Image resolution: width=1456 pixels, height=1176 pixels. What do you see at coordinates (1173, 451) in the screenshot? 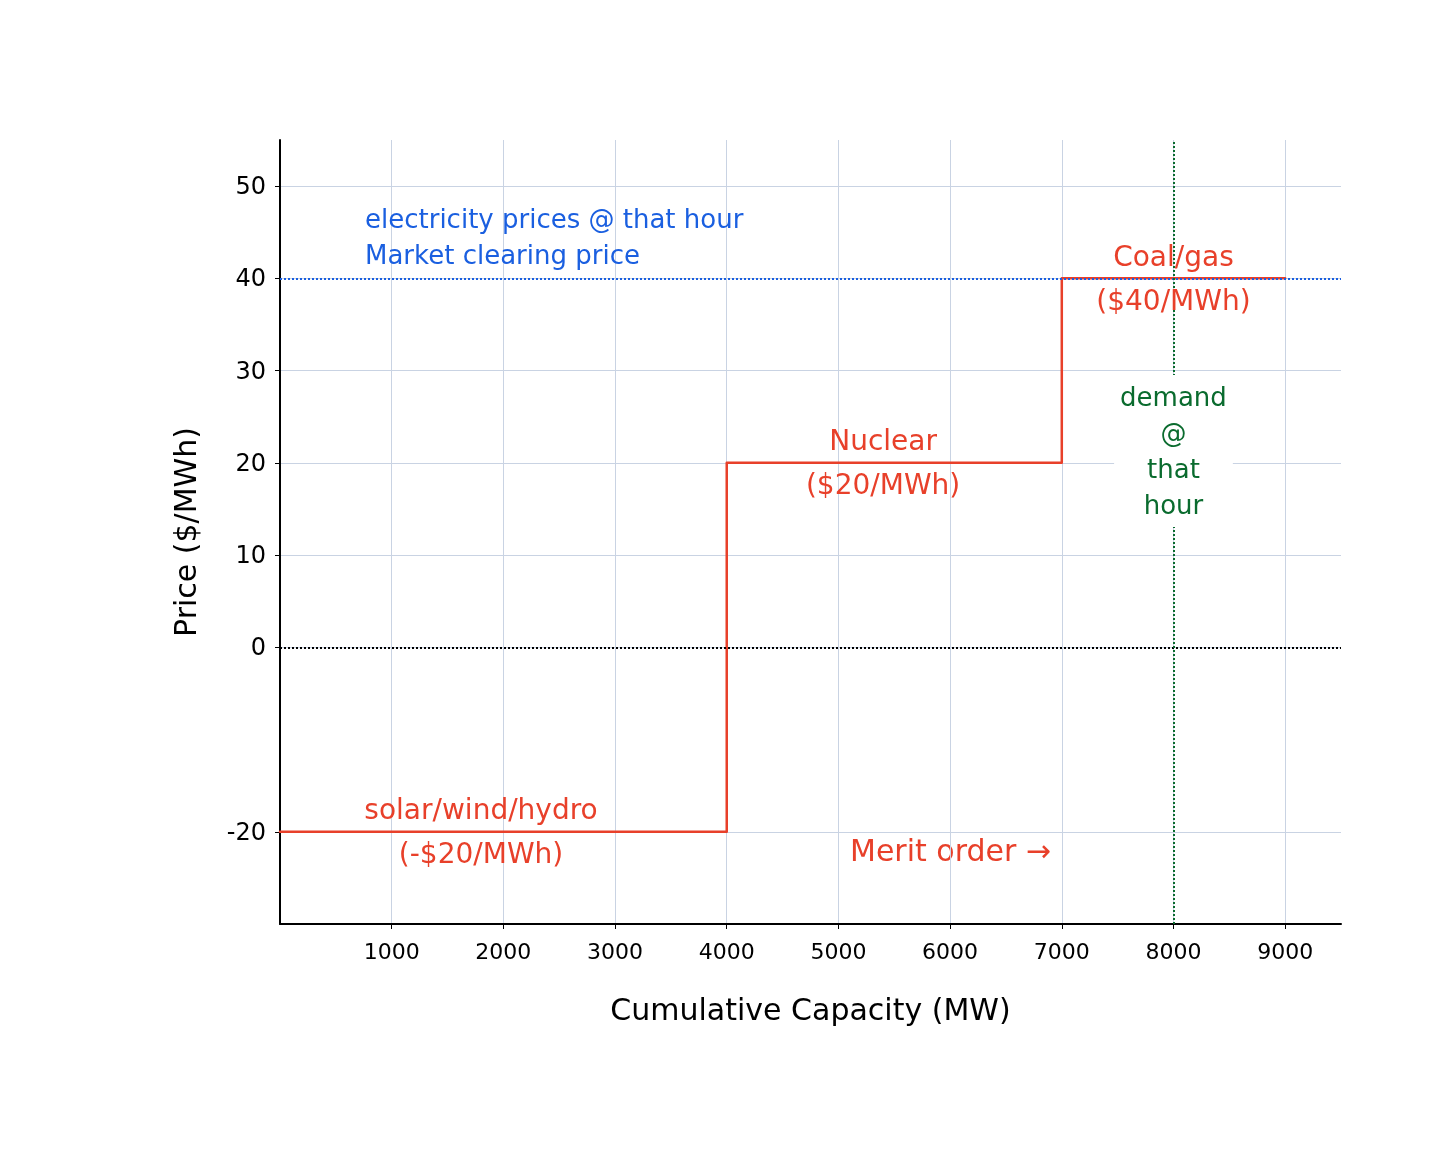
I see `ref-line-label: demand @ that hour` at bounding box center [1173, 451].